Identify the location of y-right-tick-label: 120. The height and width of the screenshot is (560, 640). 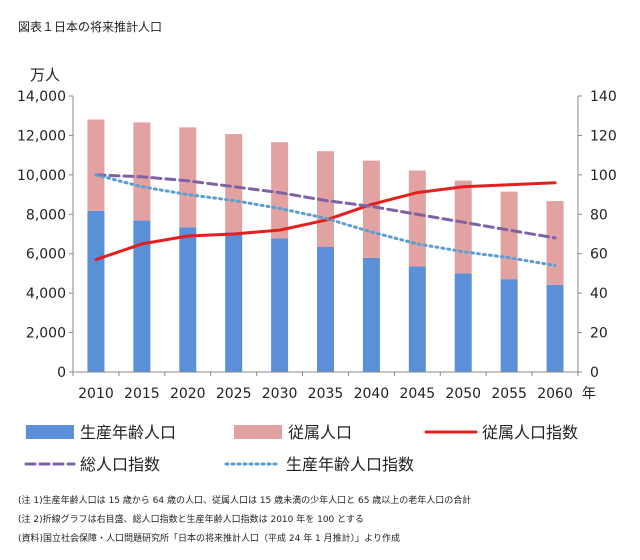
(603, 136).